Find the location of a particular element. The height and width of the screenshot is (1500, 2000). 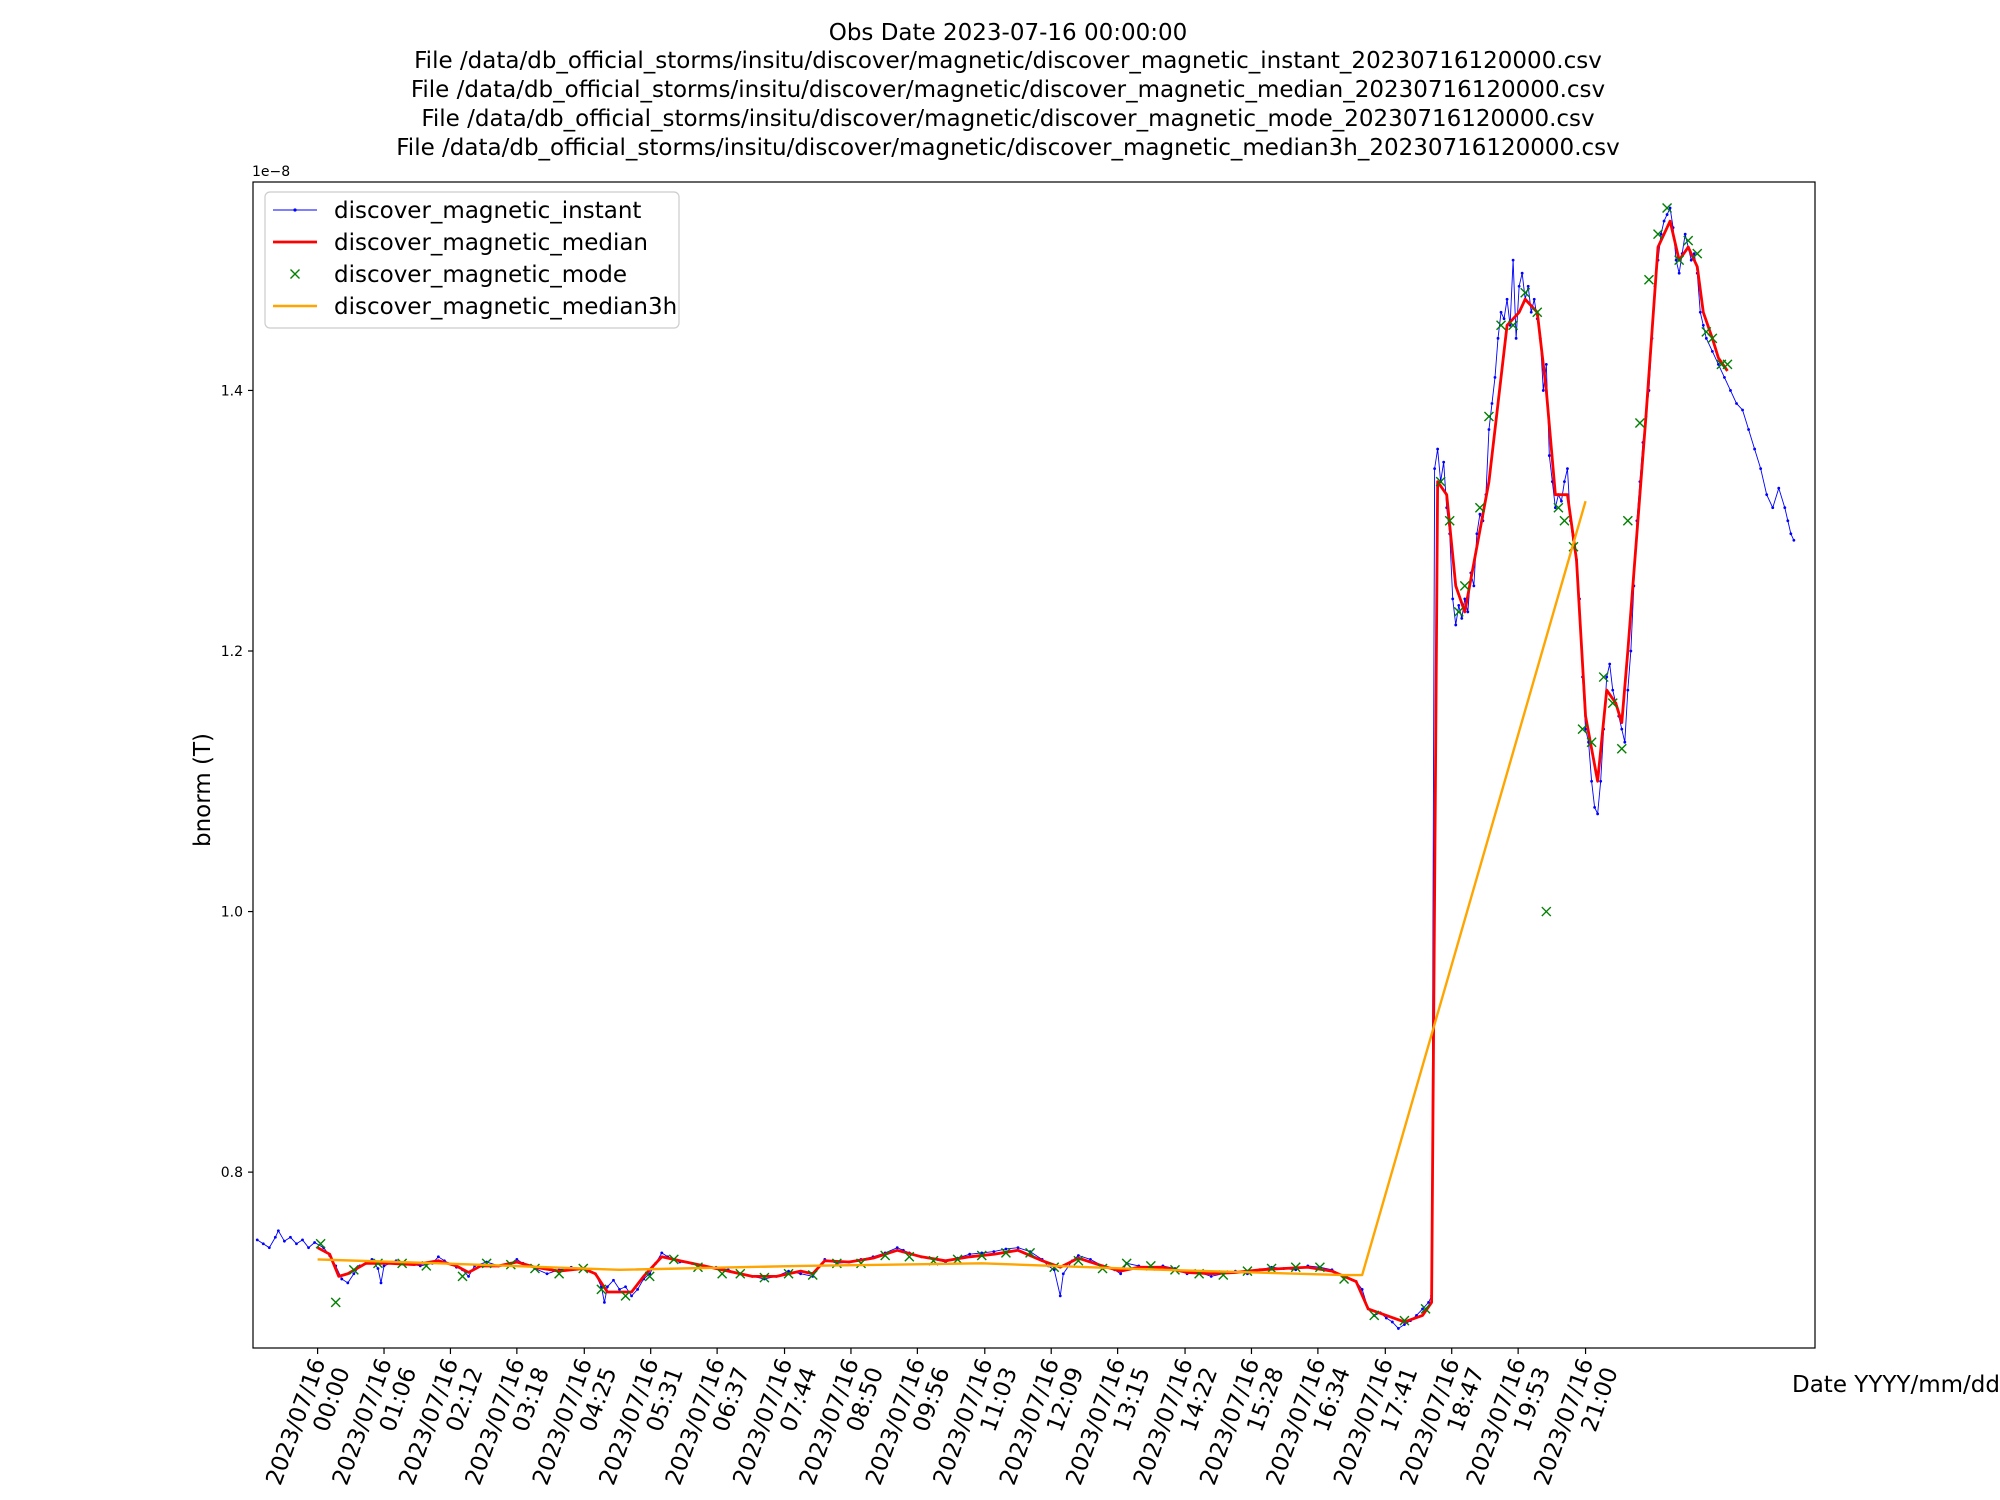

y-axis-label: bnorm (T) is located at coordinates (203, 790).